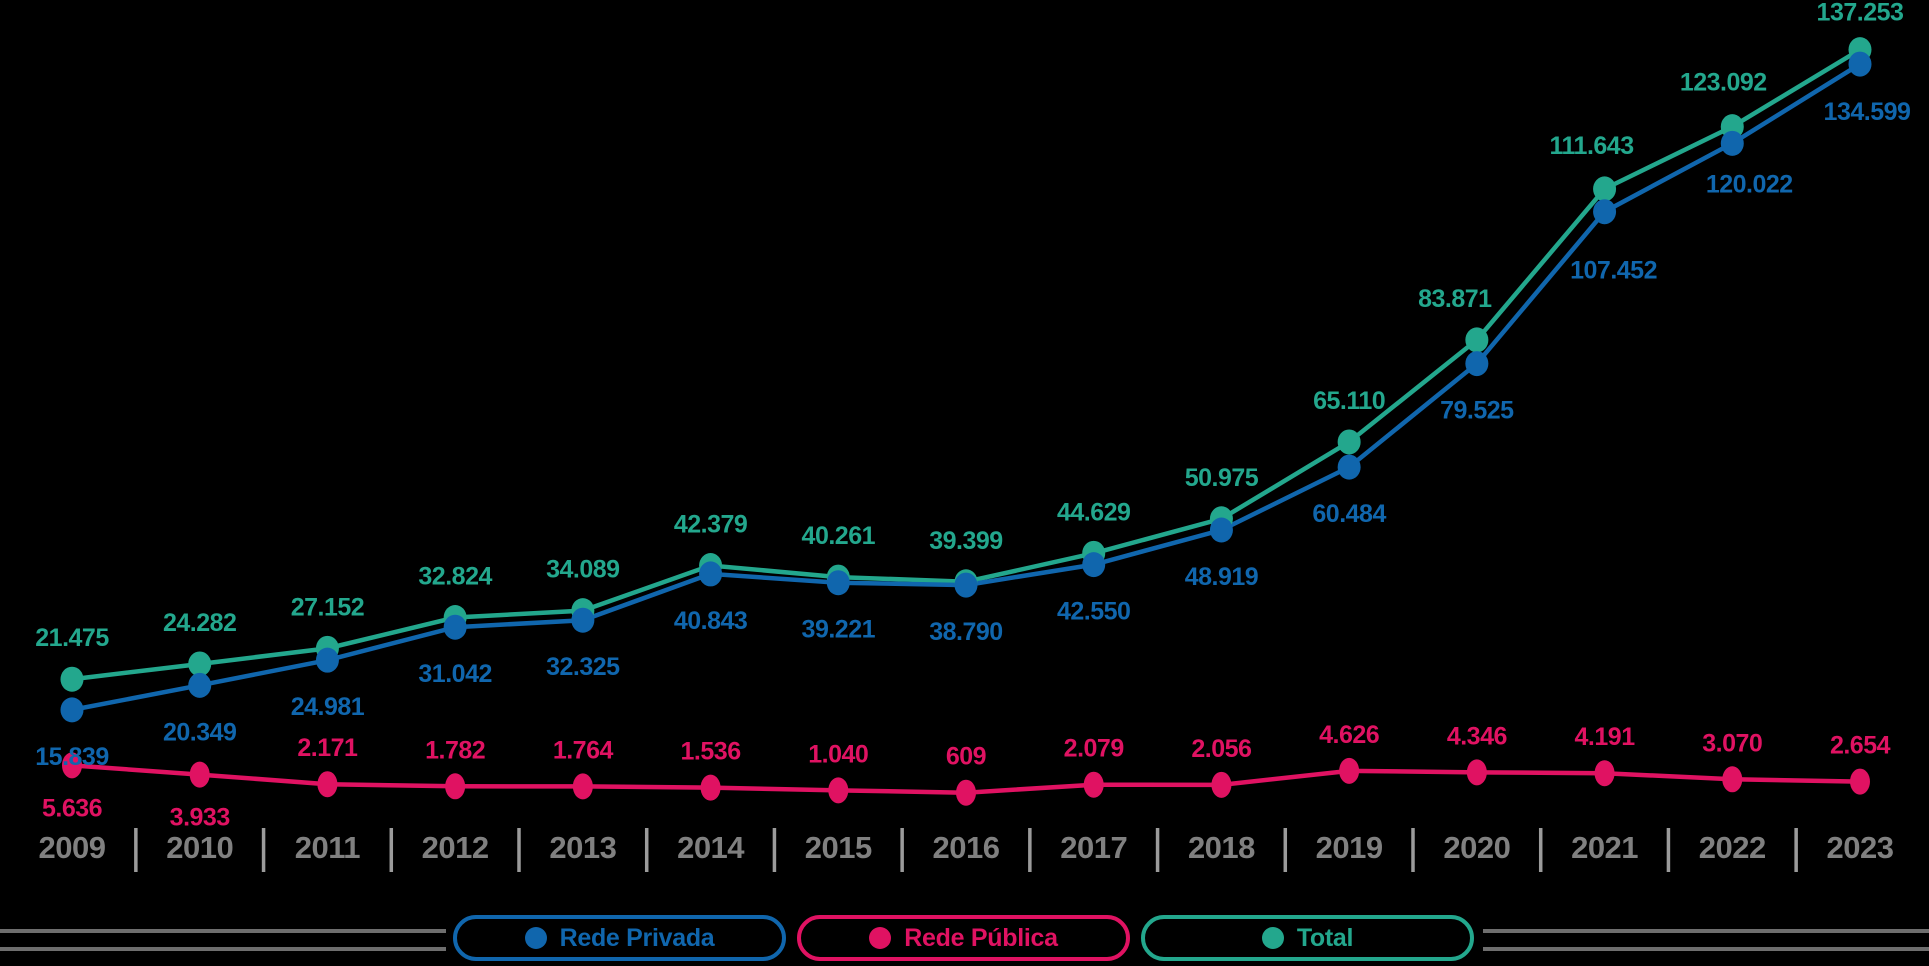 This screenshot has height=966, width=1929. Describe the element at coordinates (1477, 736) in the screenshot. I see `value-label-rede-pública-2020: 4.346` at that location.